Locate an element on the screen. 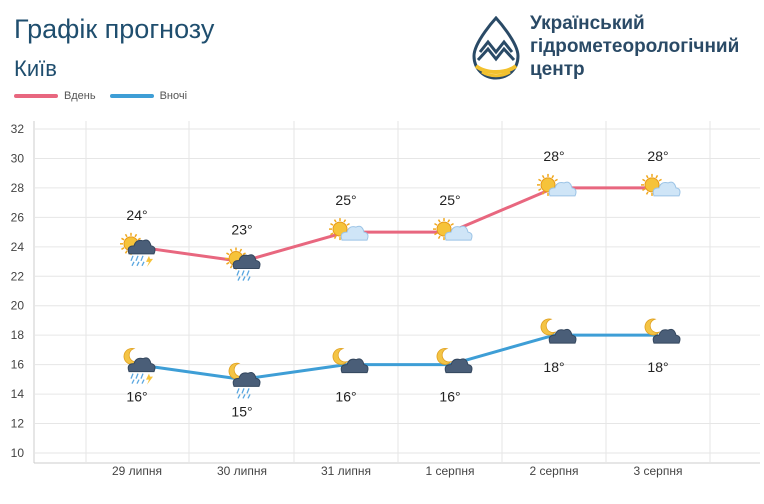  city-name: Київ is located at coordinates (35, 68).